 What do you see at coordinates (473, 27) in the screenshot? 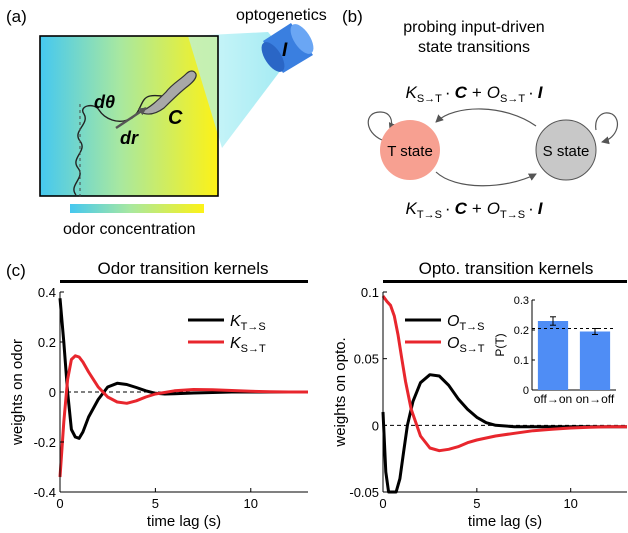
I see `panel-b-title-line1: probing input-driven` at bounding box center [473, 27].